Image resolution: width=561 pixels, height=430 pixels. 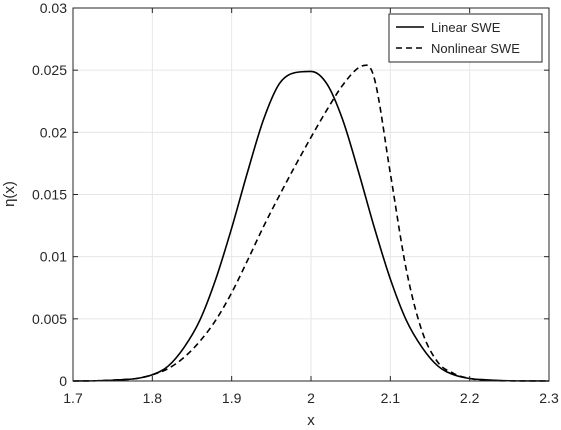 What do you see at coordinates (53, 132) in the screenshot?
I see `y-tick-label: 0.02` at bounding box center [53, 132].